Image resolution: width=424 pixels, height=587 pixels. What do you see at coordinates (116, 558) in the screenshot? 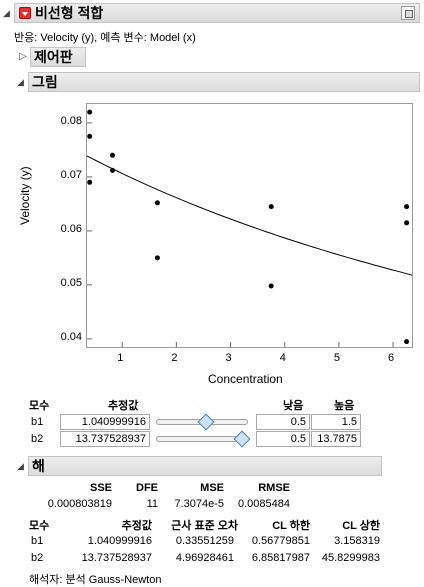
I see `sol-estimate-b2: 13.737528937` at bounding box center [116, 558].